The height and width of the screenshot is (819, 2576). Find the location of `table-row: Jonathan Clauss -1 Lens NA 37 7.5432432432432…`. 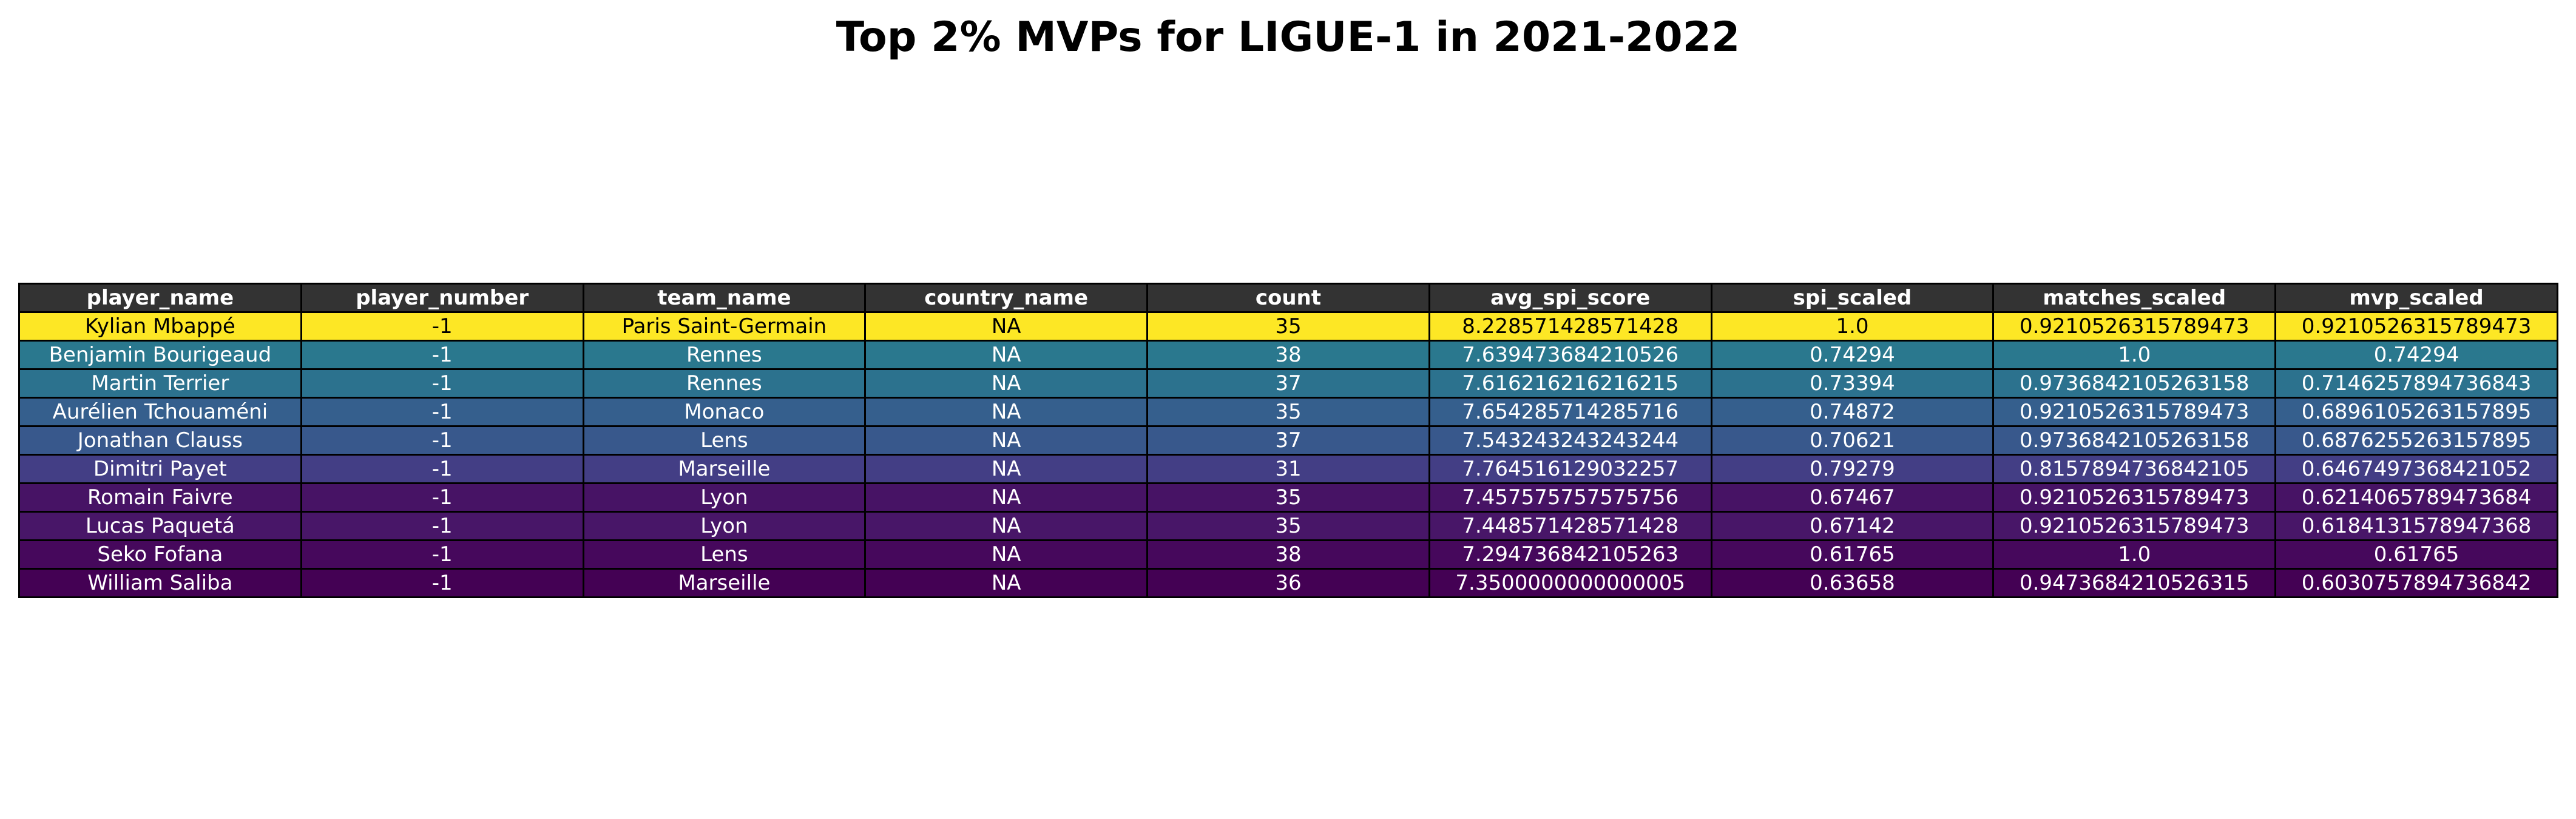

table-row: Jonathan Clauss -1 Lens NA 37 7.5432432432432… is located at coordinates (1288, 440).